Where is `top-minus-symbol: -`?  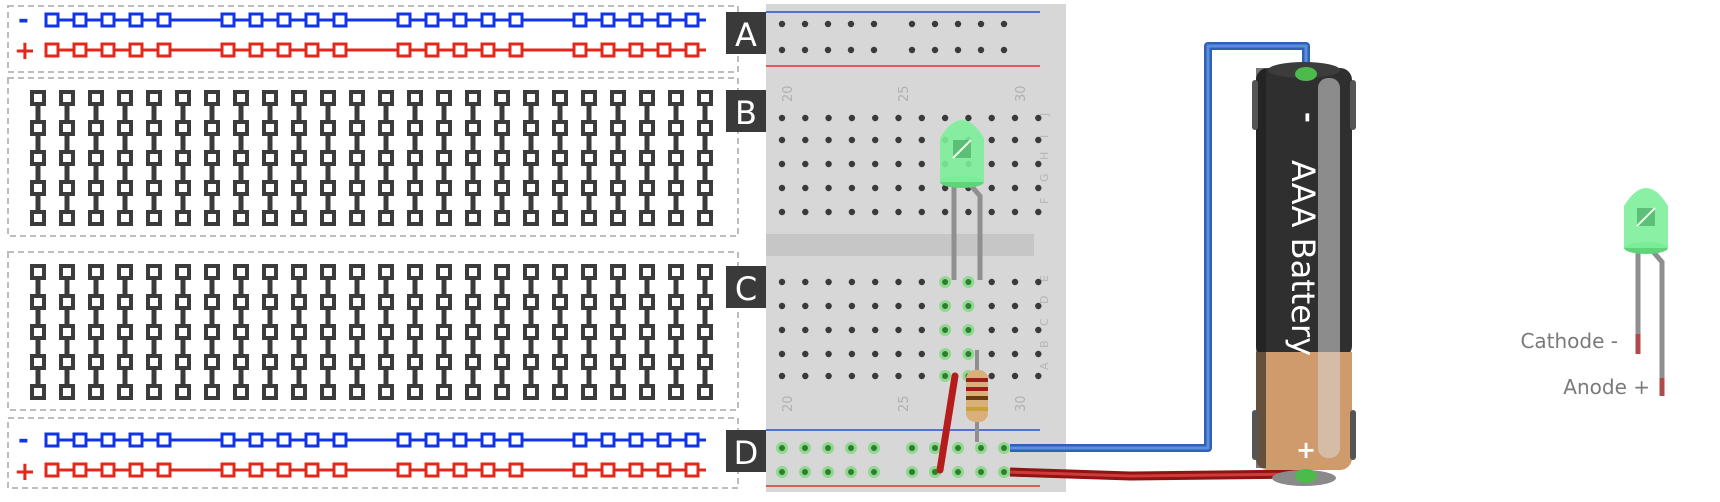 top-minus-symbol: - is located at coordinates (23, 20).